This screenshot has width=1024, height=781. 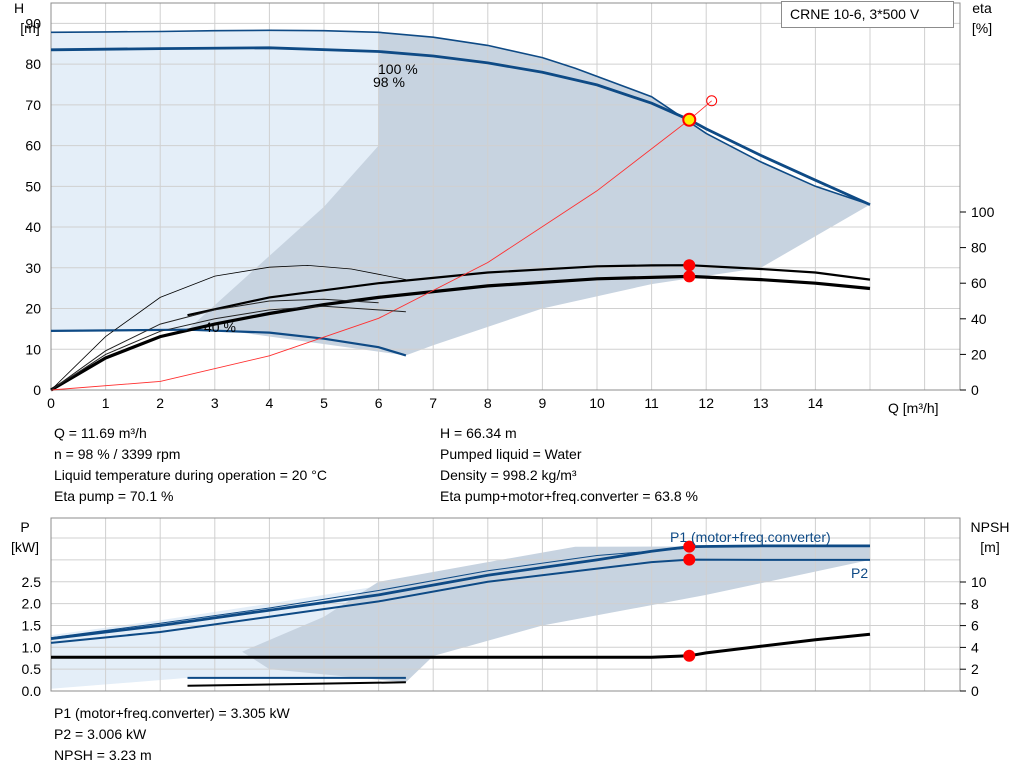 I want to click on x-tick-label: 6, so click(x=379, y=403).